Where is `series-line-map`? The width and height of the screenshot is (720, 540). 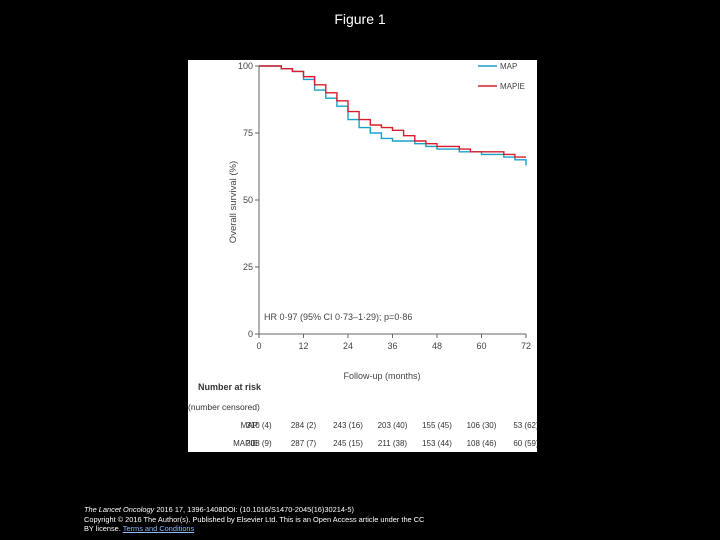
series-line-map is located at coordinates (393, 115).